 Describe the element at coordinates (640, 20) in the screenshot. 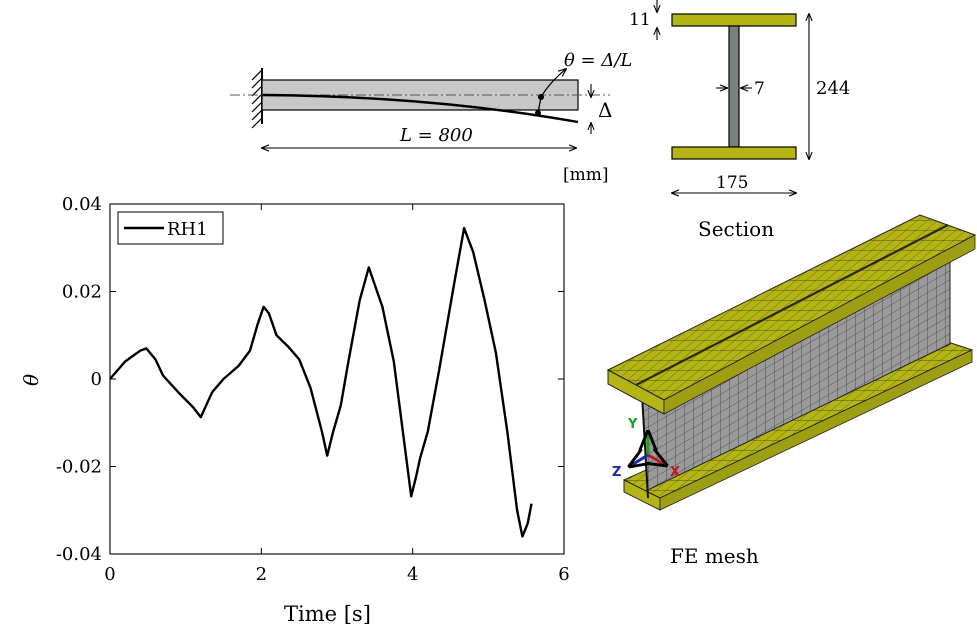

I see `flange-thickness-label: 11` at that location.